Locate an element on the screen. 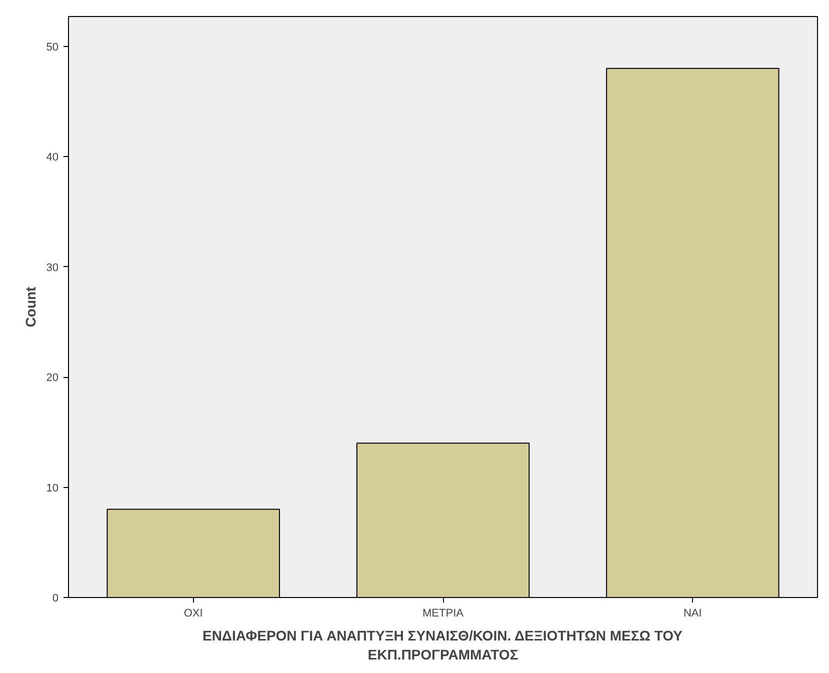 This screenshot has width=829, height=673. y-tick-label: 20 is located at coordinates (52, 378).